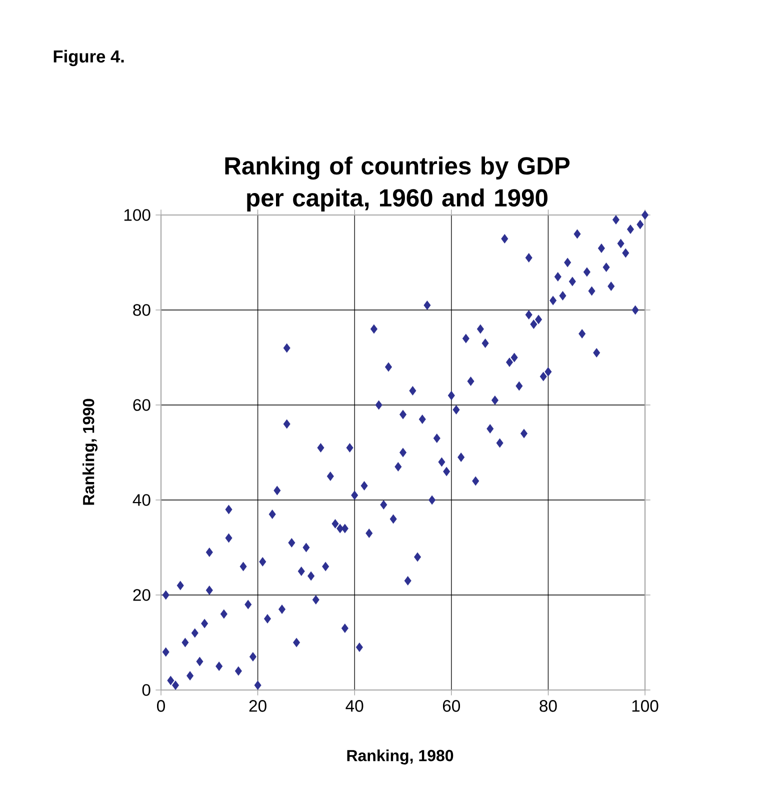 The width and height of the screenshot is (764, 791). What do you see at coordinates (645, 706) in the screenshot?
I see `x-tick-label: 100` at bounding box center [645, 706].